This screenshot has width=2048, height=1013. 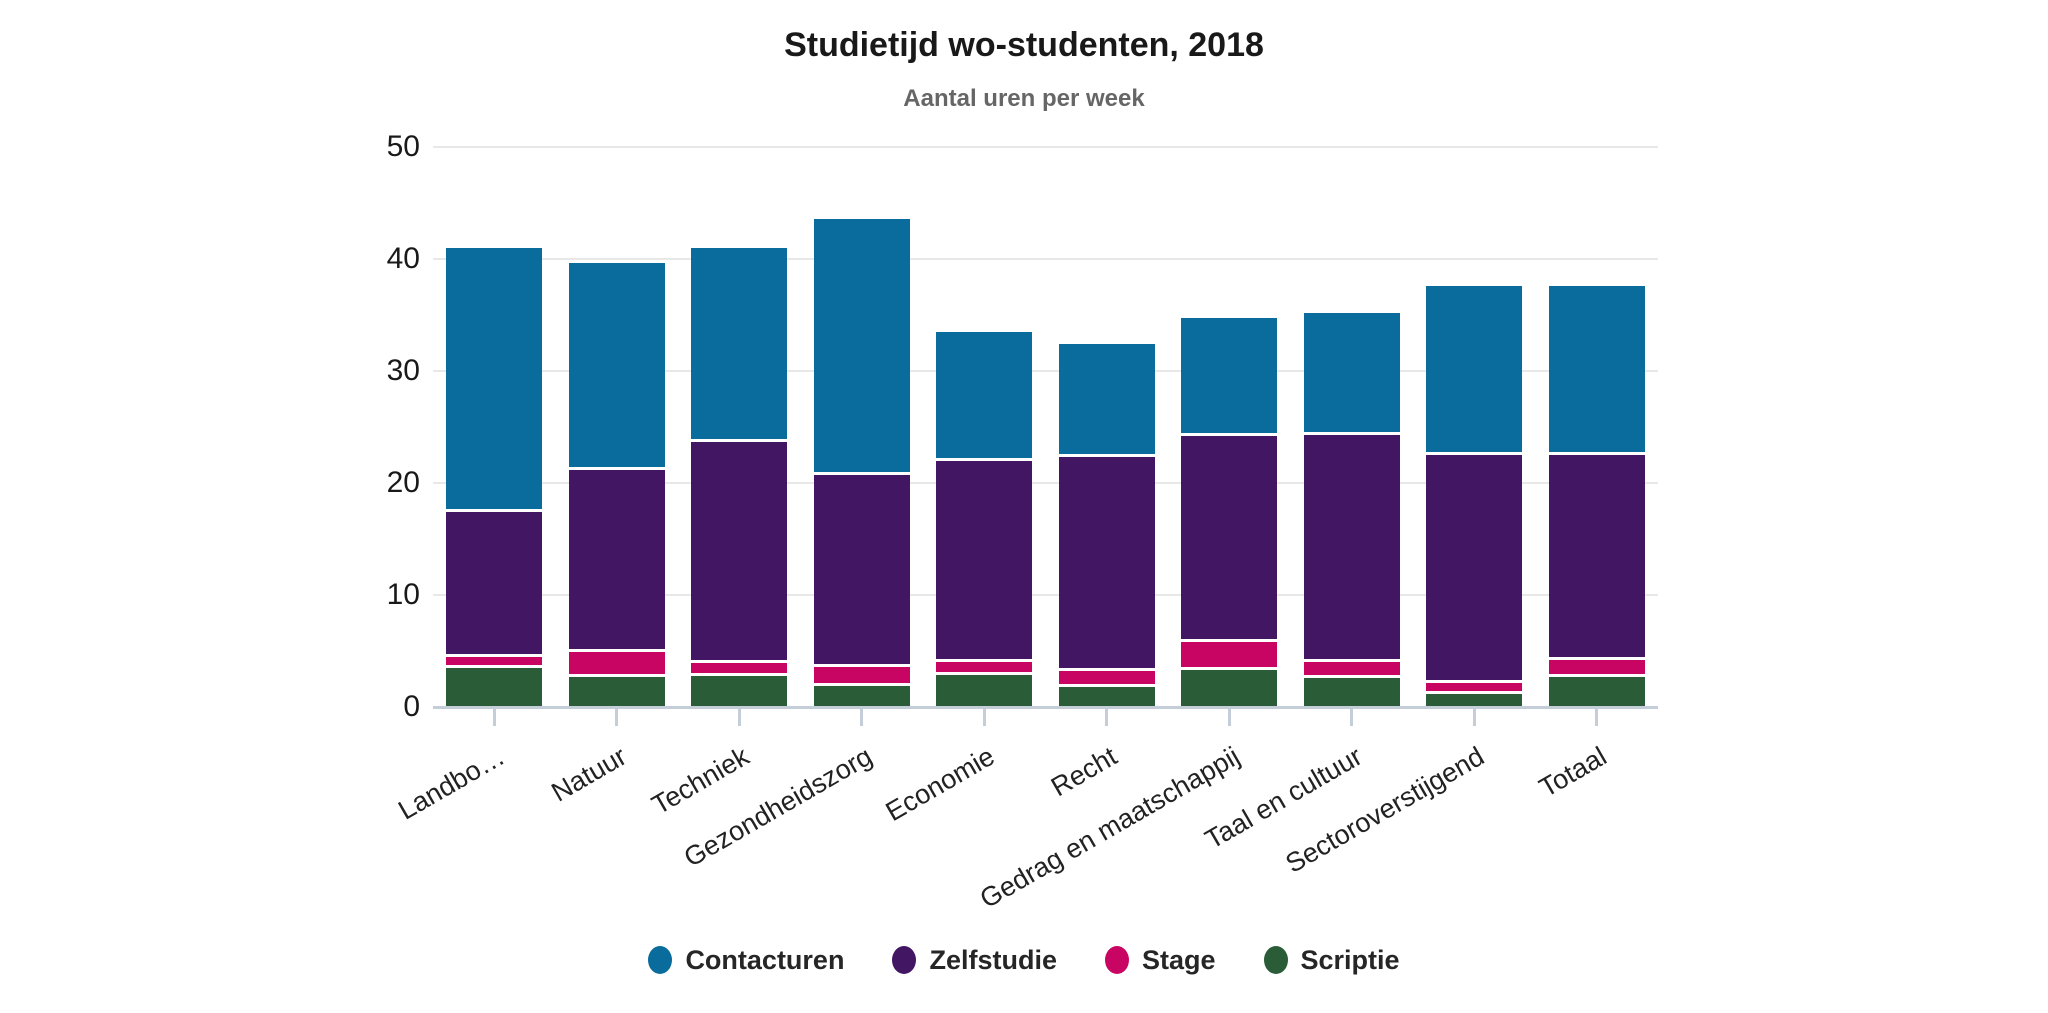 What do you see at coordinates (993, 960) in the screenshot?
I see `legend-label-zelfstudie: Zelfstudie` at bounding box center [993, 960].